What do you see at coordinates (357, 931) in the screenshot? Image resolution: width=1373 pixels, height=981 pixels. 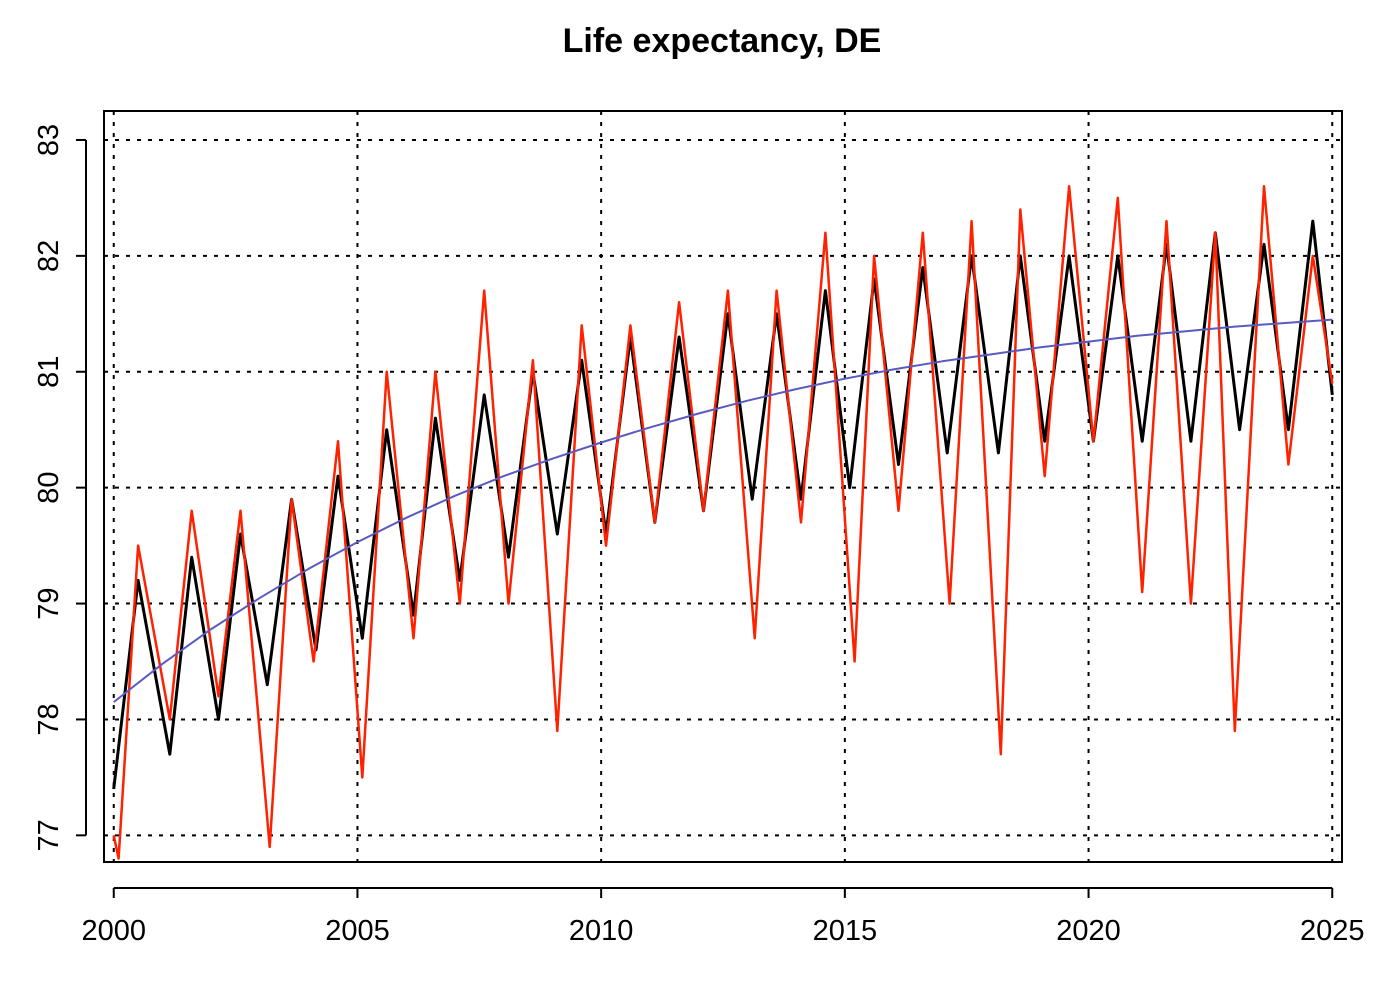 I see `x-tick-label: 2005` at bounding box center [357, 931].